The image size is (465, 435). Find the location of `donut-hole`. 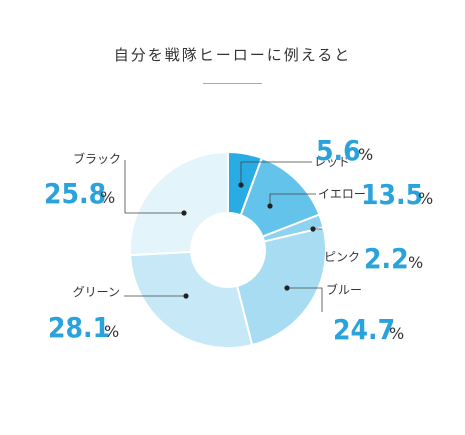

donut-hole is located at coordinates (228, 250).